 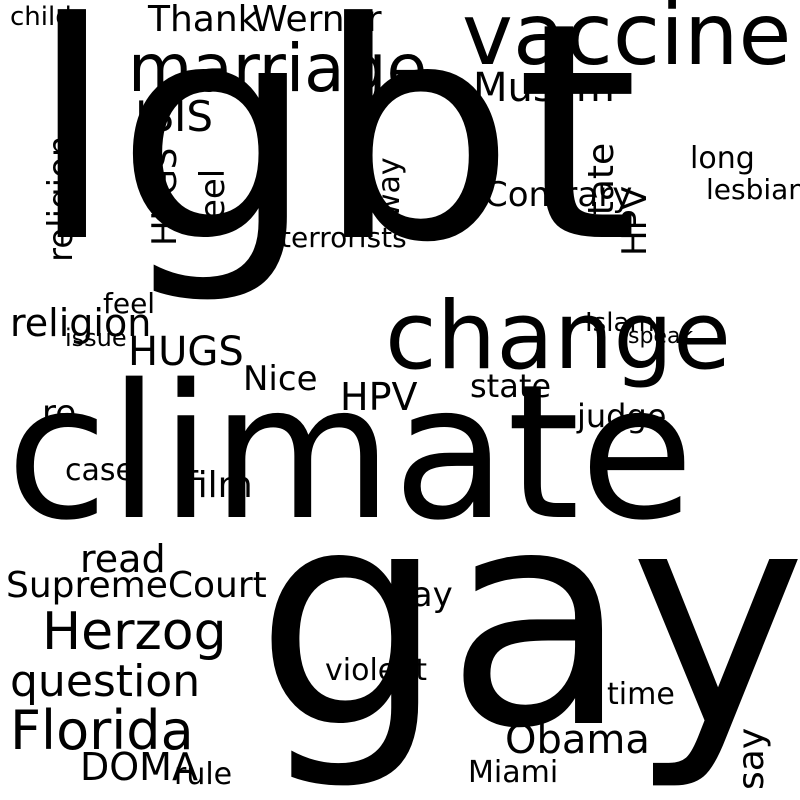 What do you see at coordinates (343, 237) in the screenshot?
I see `word-violent: terrorists` at bounding box center [343, 237].